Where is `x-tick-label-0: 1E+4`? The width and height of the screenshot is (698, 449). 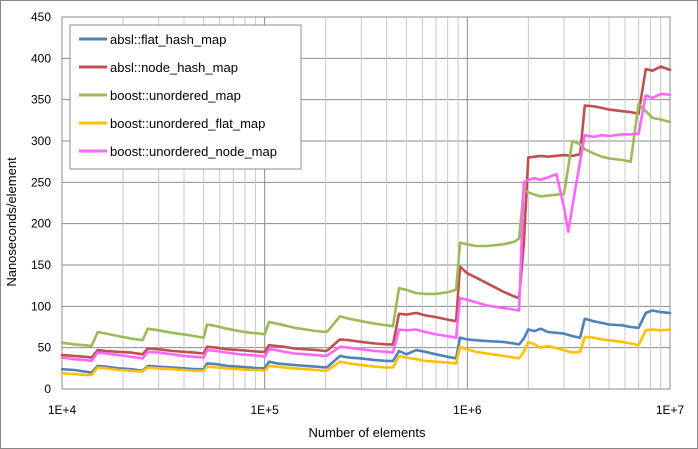 x-tick-label-0: 1E+4 is located at coordinates (62, 410).